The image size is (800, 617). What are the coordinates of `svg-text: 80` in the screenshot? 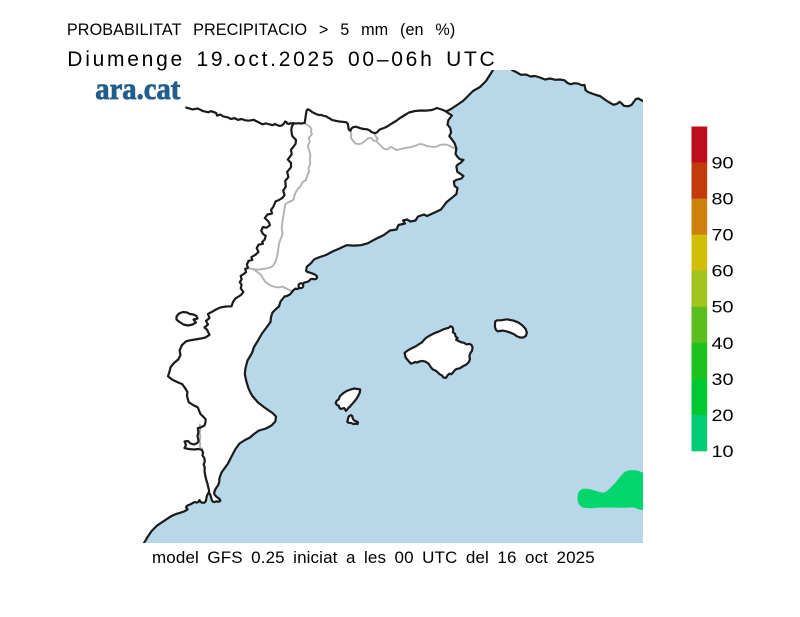 It's located at (723, 200).